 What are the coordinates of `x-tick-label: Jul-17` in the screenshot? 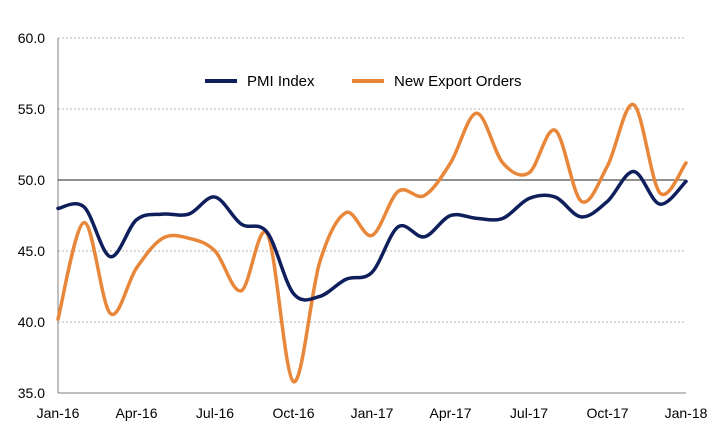 It's located at (529, 413).